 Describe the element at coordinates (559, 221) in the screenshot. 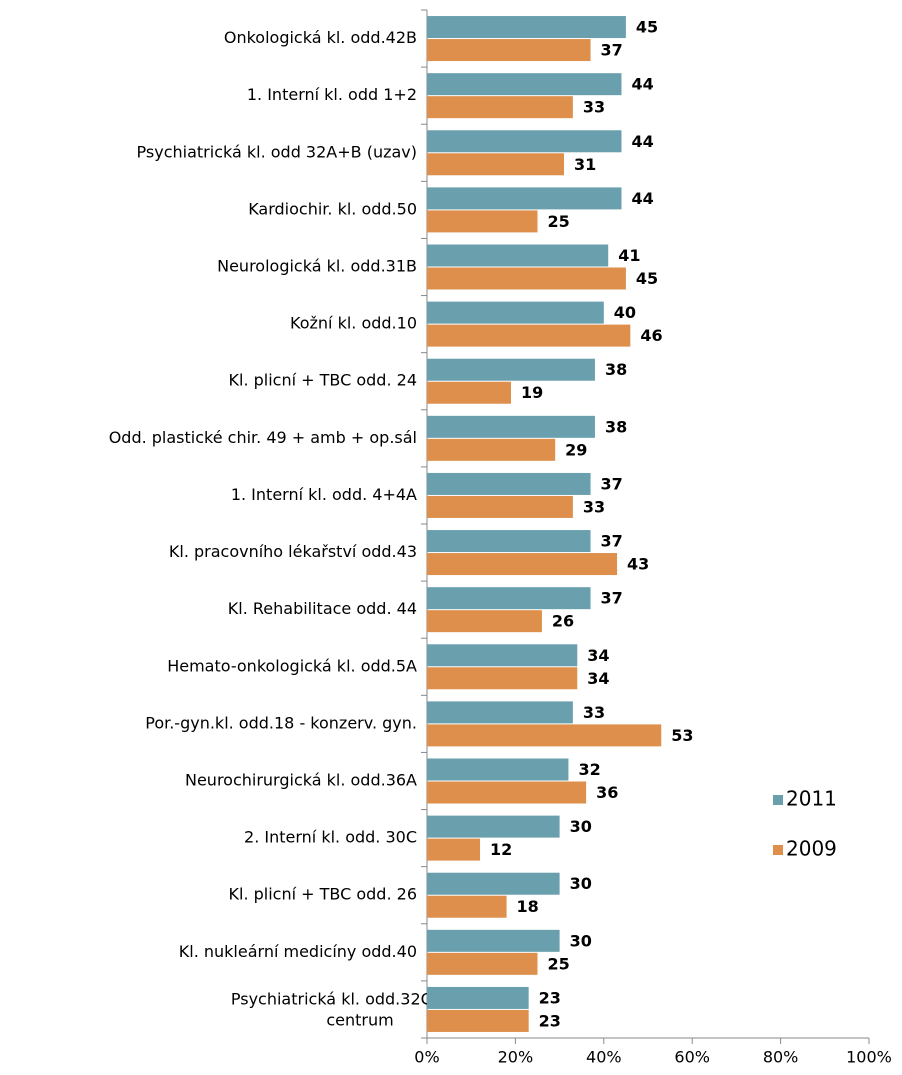

I see `value-label: 25` at that location.